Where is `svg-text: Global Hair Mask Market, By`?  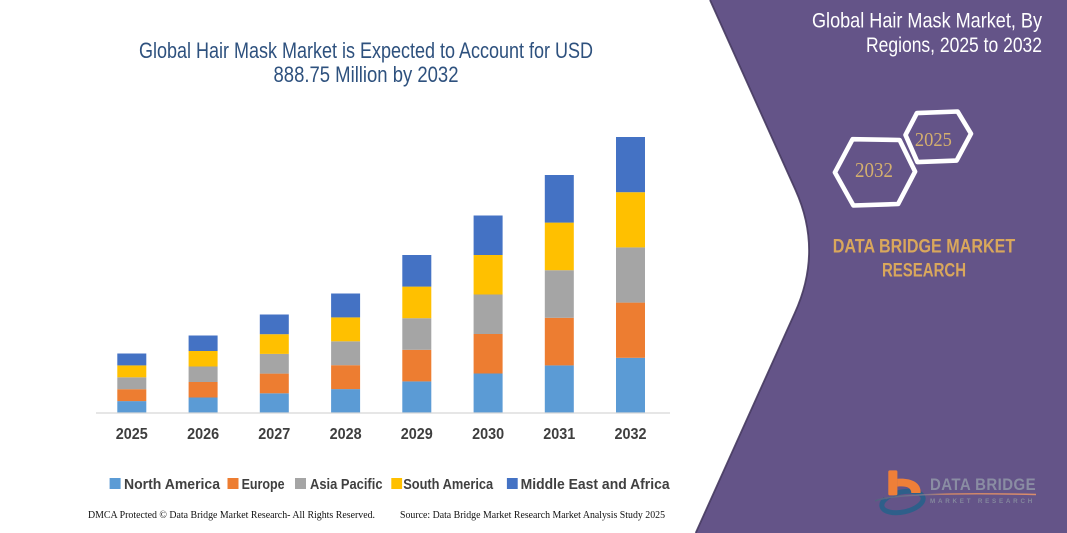 svg-text: Global Hair Mask Market, By is located at coordinates (927, 21).